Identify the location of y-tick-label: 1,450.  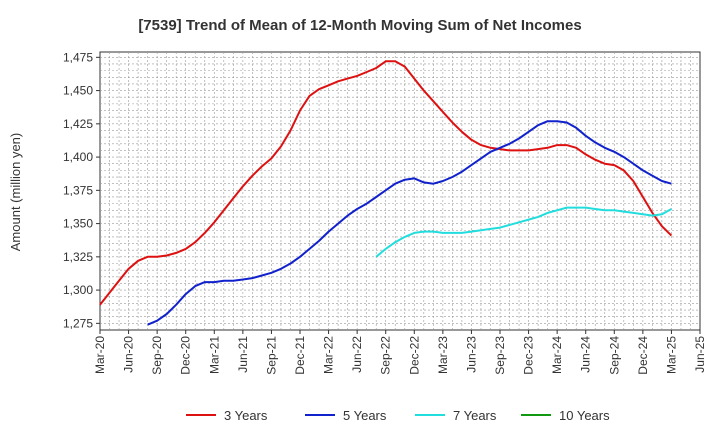
(78, 91).